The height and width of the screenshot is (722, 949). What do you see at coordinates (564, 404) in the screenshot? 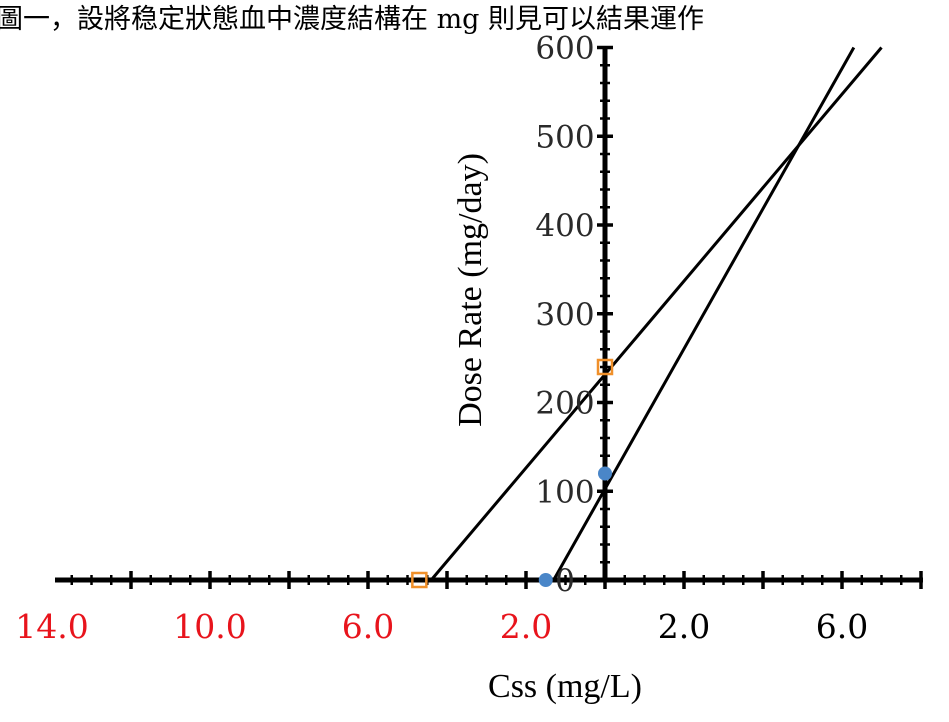
I see `y-tick-label: 200` at bounding box center [564, 404].